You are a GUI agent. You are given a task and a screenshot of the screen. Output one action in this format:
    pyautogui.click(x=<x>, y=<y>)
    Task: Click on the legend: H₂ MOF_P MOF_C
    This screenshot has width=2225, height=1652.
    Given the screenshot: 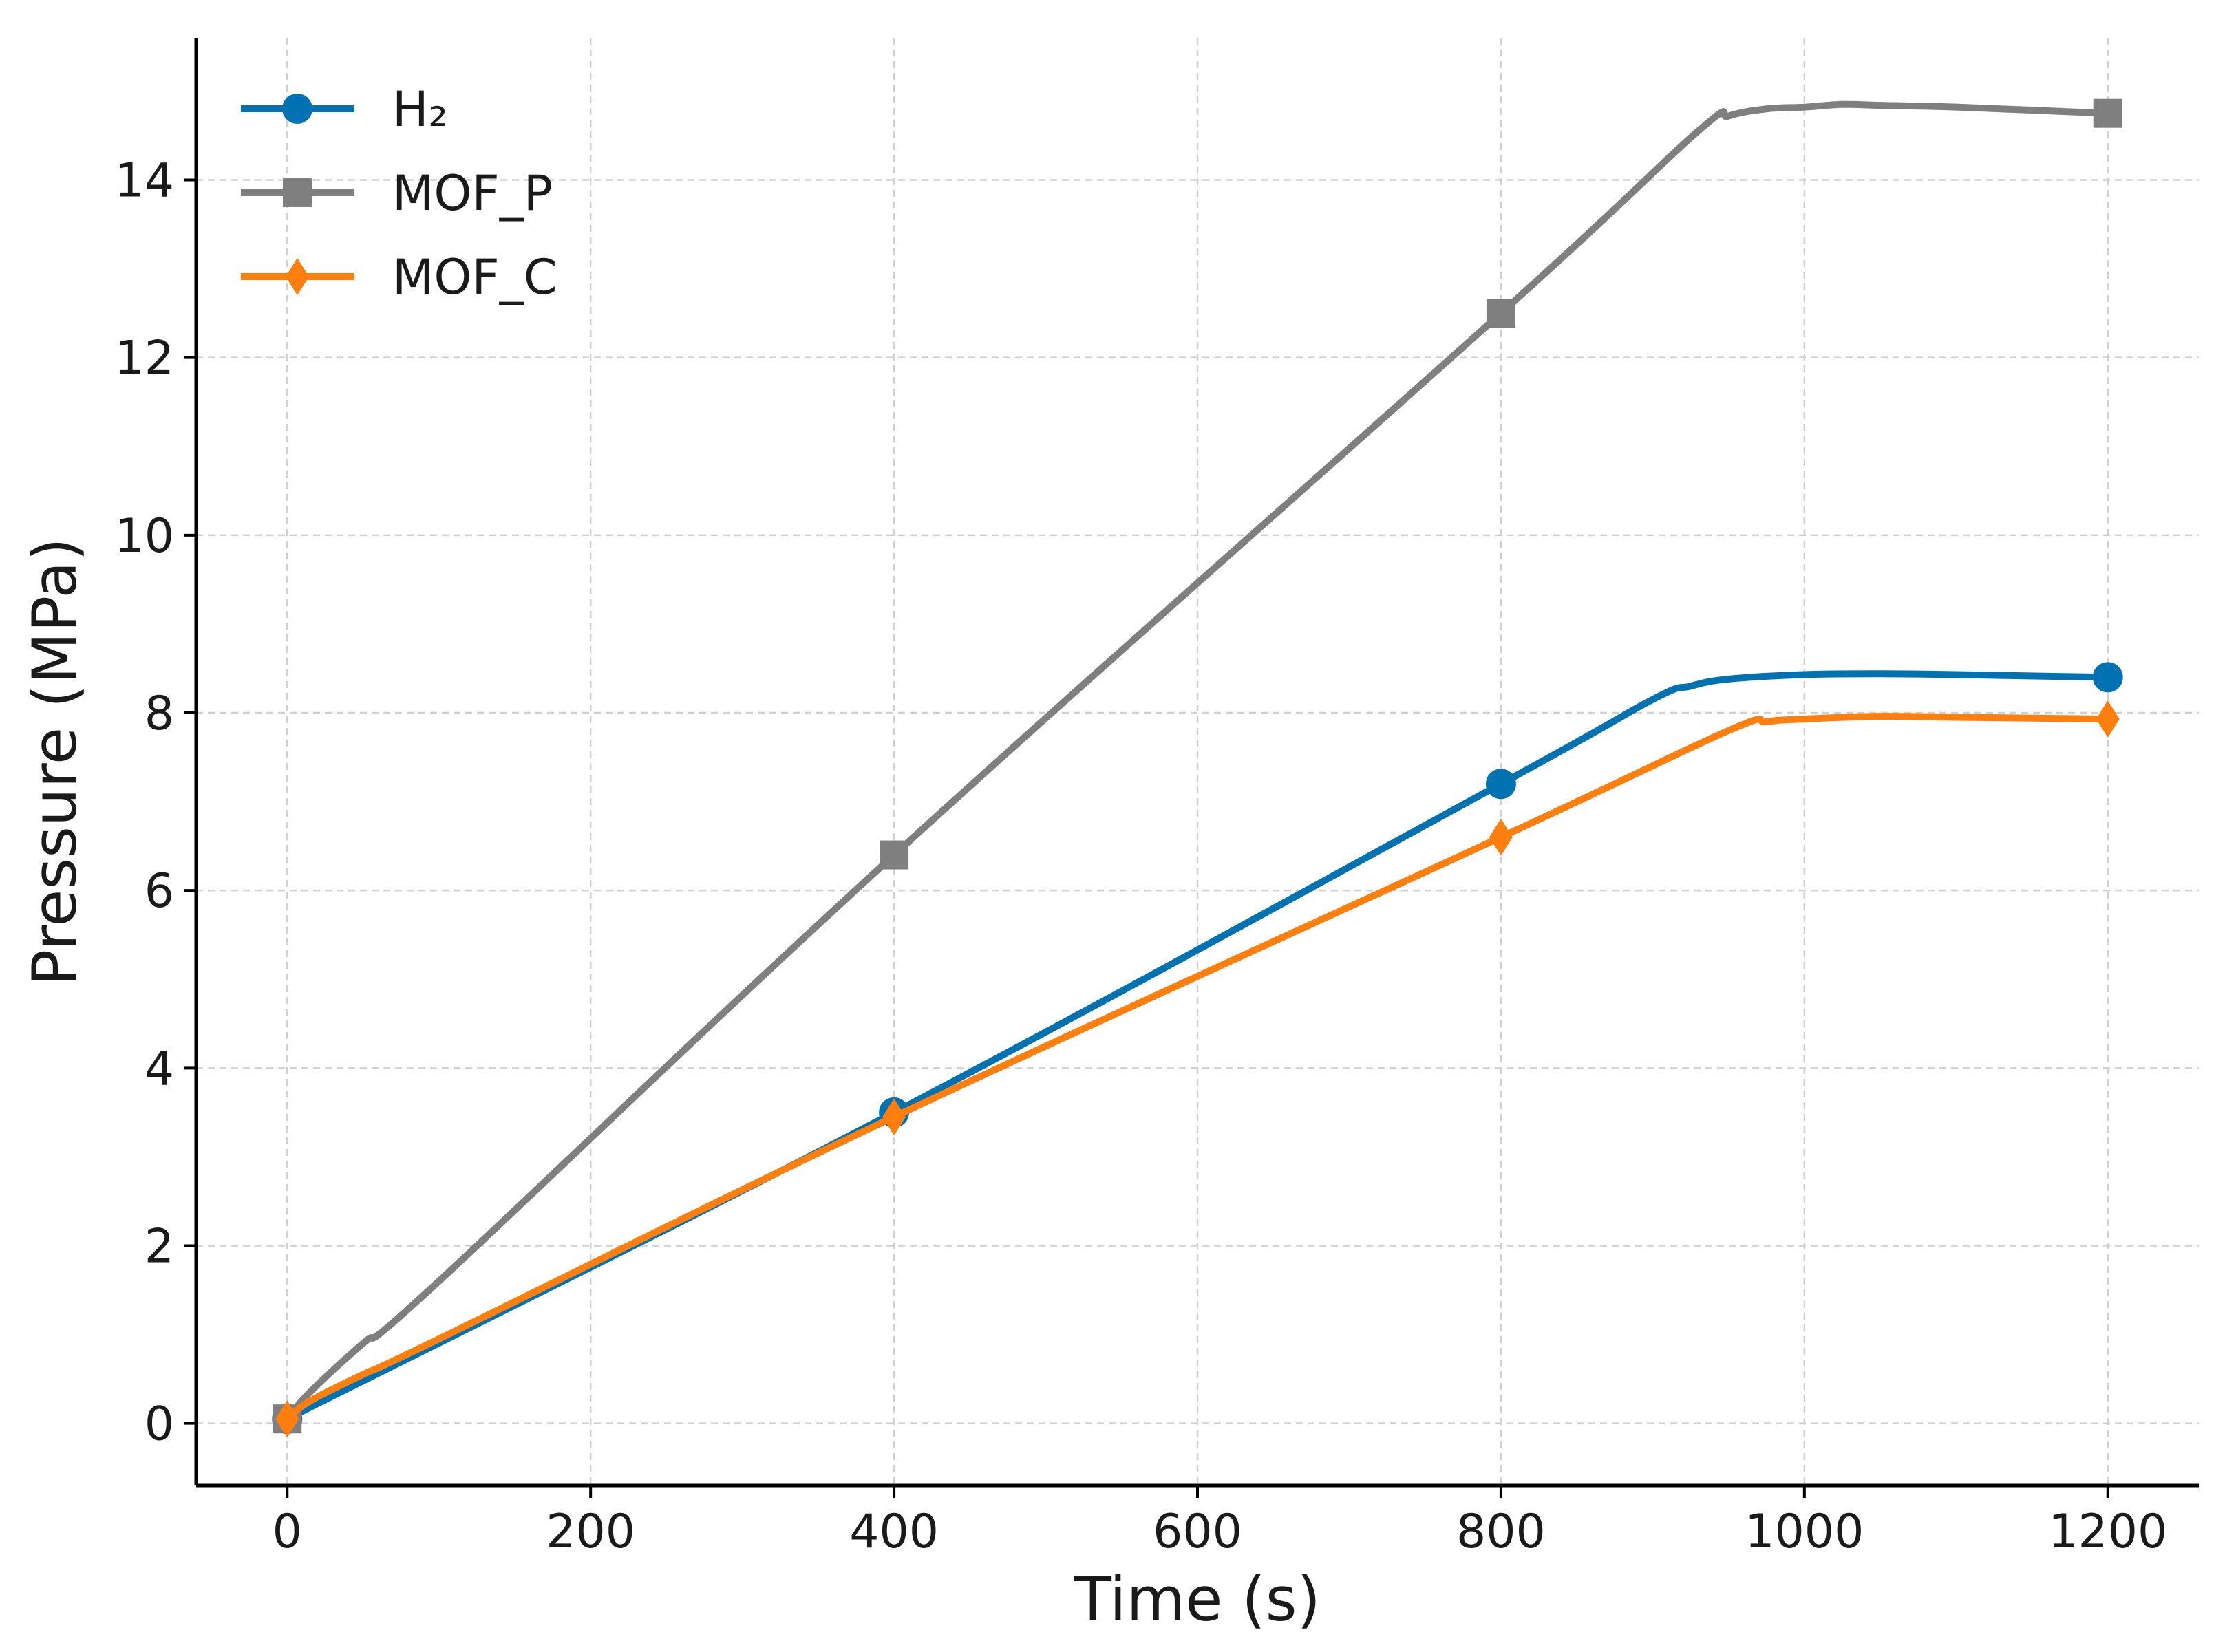 What is the action you would take?
    pyautogui.click(x=399, y=193)
    